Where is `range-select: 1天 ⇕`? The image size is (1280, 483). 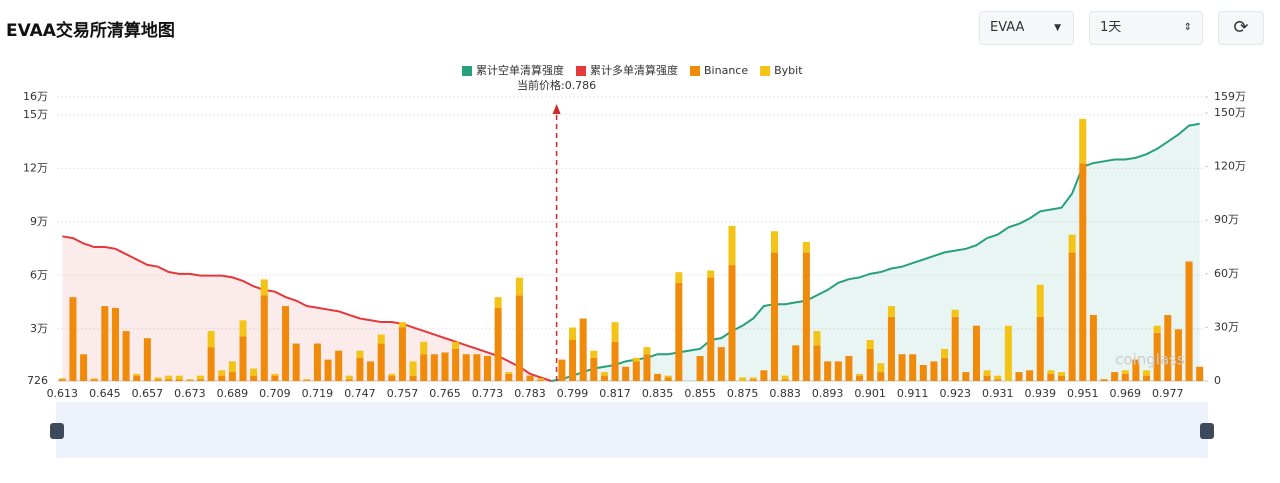 range-select: 1天 ⇕ is located at coordinates (1146, 28).